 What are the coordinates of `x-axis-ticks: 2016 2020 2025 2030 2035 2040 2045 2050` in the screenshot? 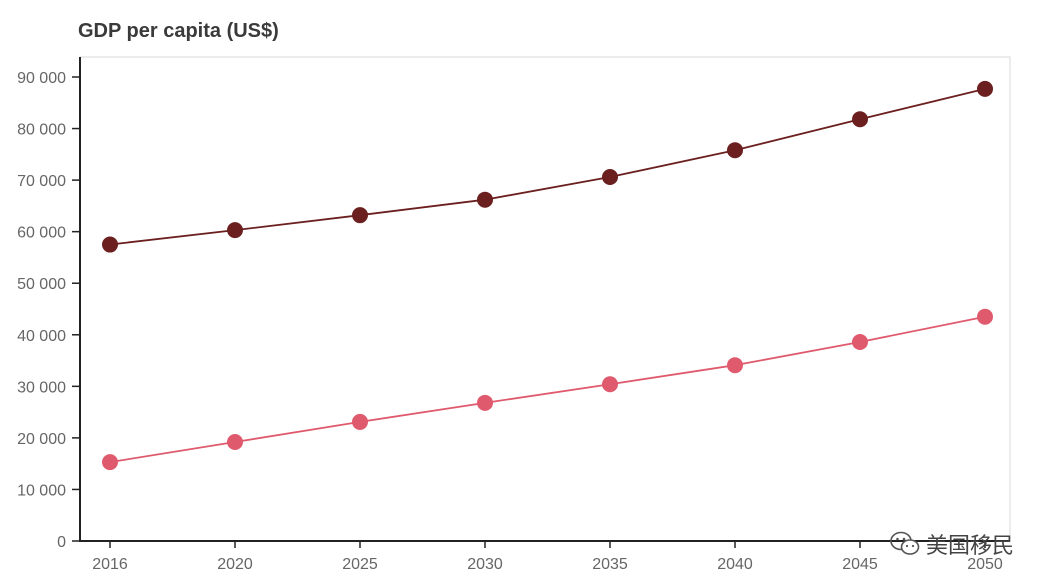 It's located at (547, 557).